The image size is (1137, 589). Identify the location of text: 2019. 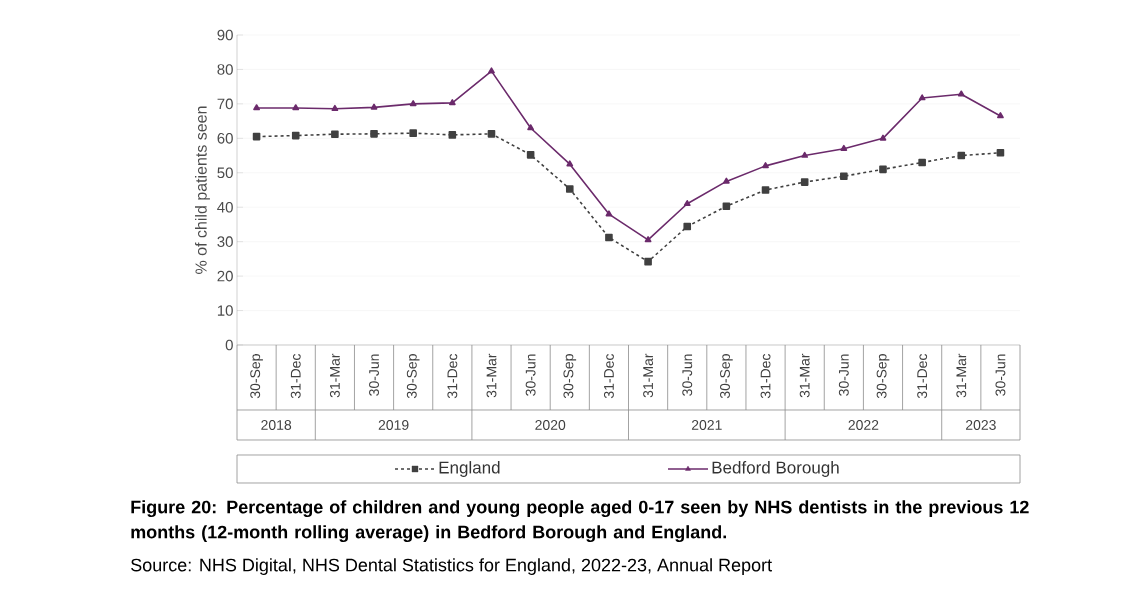
(393, 425).